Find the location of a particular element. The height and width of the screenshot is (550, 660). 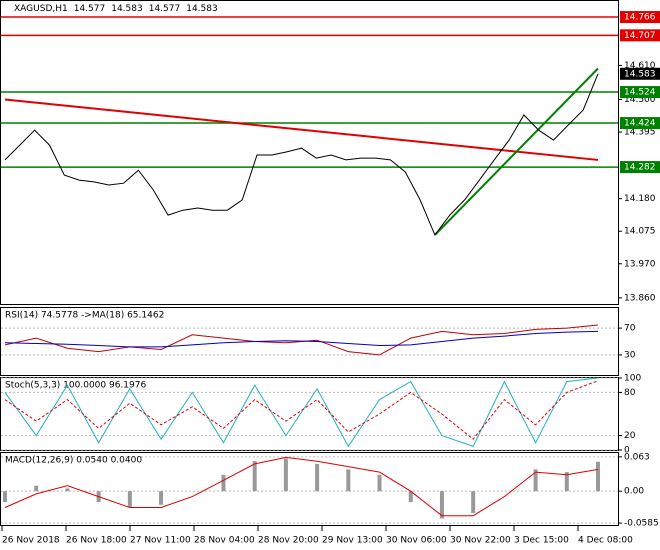

x-tick-label: 4 Dec 08:00 is located at coordinates (605, 541).